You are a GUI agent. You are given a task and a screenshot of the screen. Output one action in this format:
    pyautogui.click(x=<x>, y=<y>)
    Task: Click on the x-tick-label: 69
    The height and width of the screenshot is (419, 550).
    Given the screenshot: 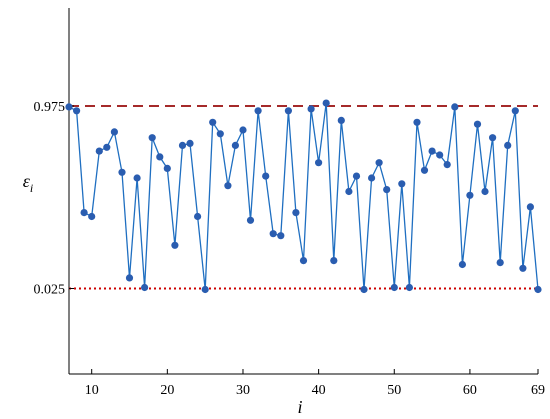 What is the action you would take?
    pyautogui.click(x=538, y=390)
    